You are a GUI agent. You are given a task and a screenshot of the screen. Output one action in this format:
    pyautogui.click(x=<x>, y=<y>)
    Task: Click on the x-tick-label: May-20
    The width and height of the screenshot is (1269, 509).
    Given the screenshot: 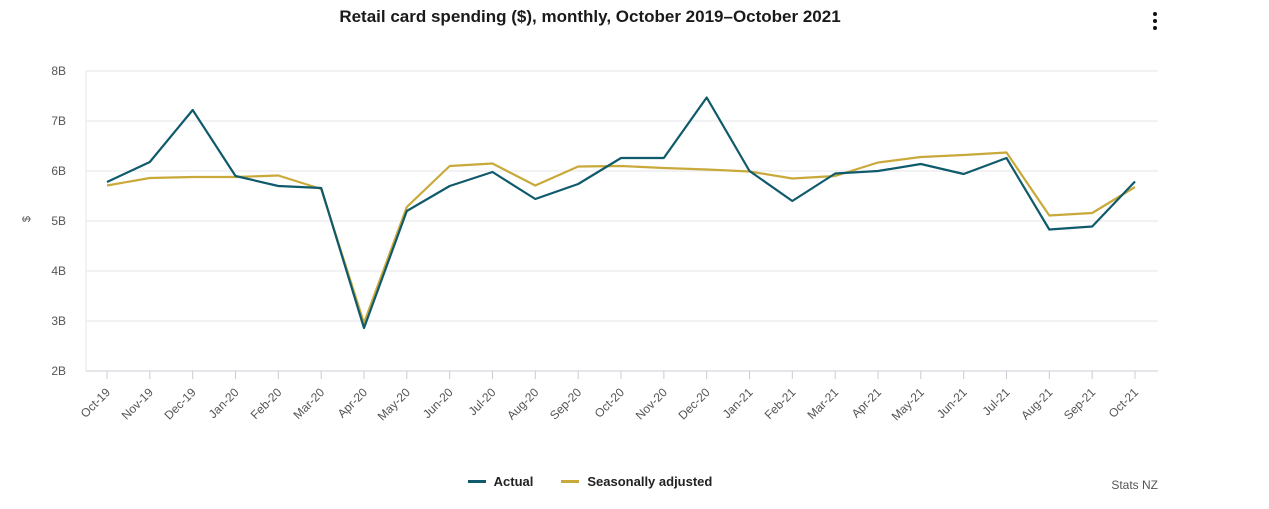 What is the action you would take?
    pyautogui.click(x=394, y=404)
    